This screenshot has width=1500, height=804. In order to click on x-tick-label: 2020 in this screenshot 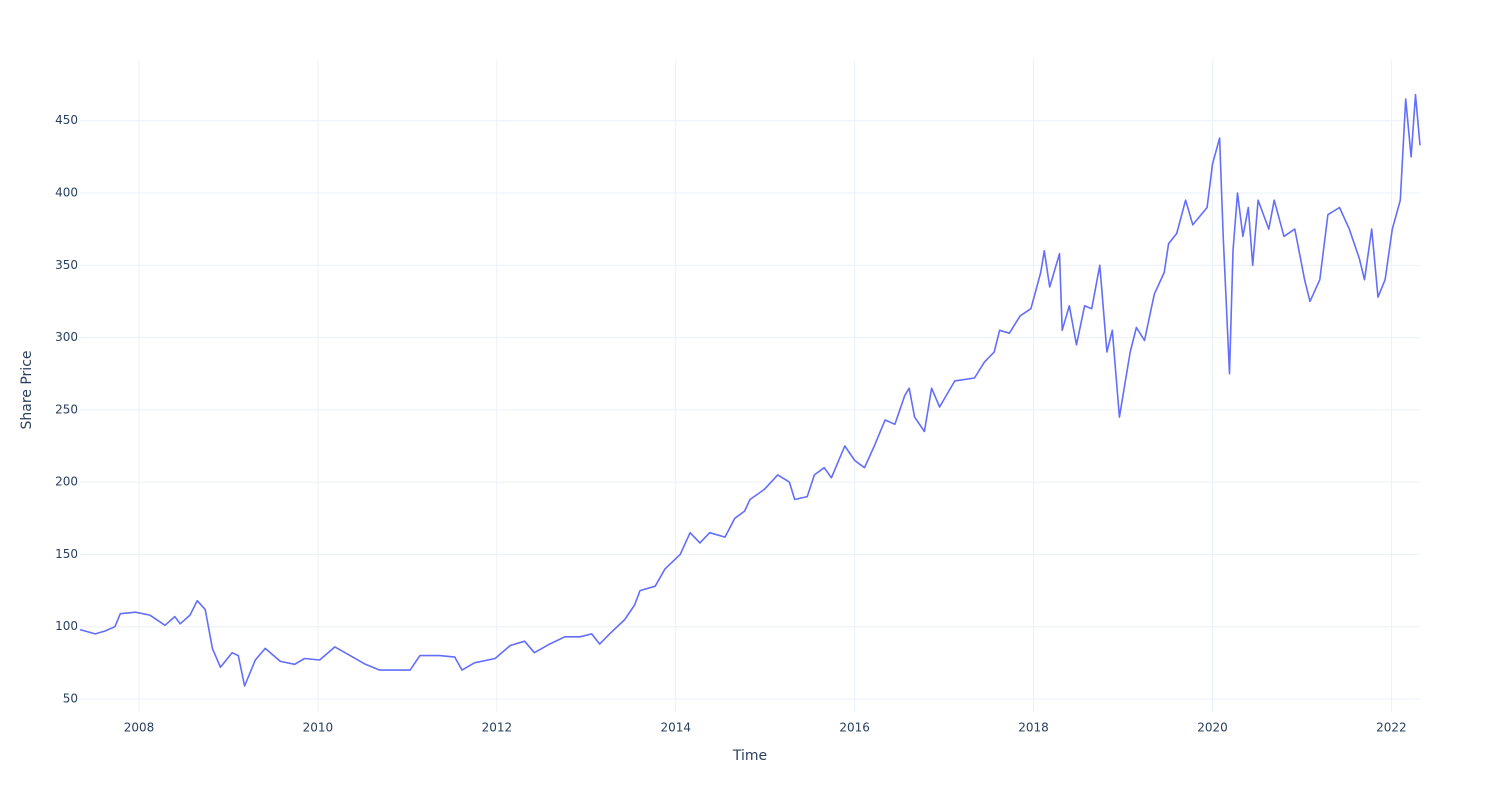, I will do `click(1212, 728)`.